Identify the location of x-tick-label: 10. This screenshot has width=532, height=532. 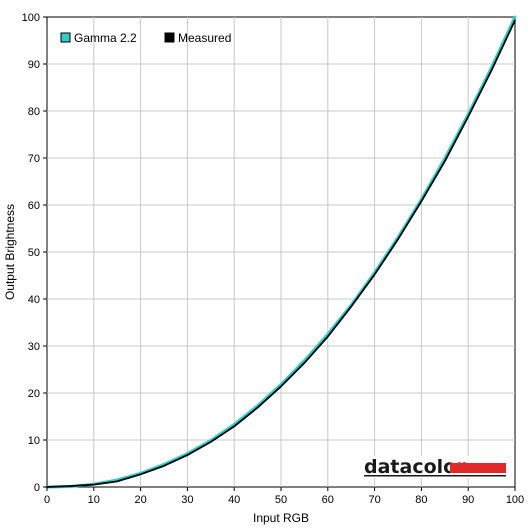
(94, 500).